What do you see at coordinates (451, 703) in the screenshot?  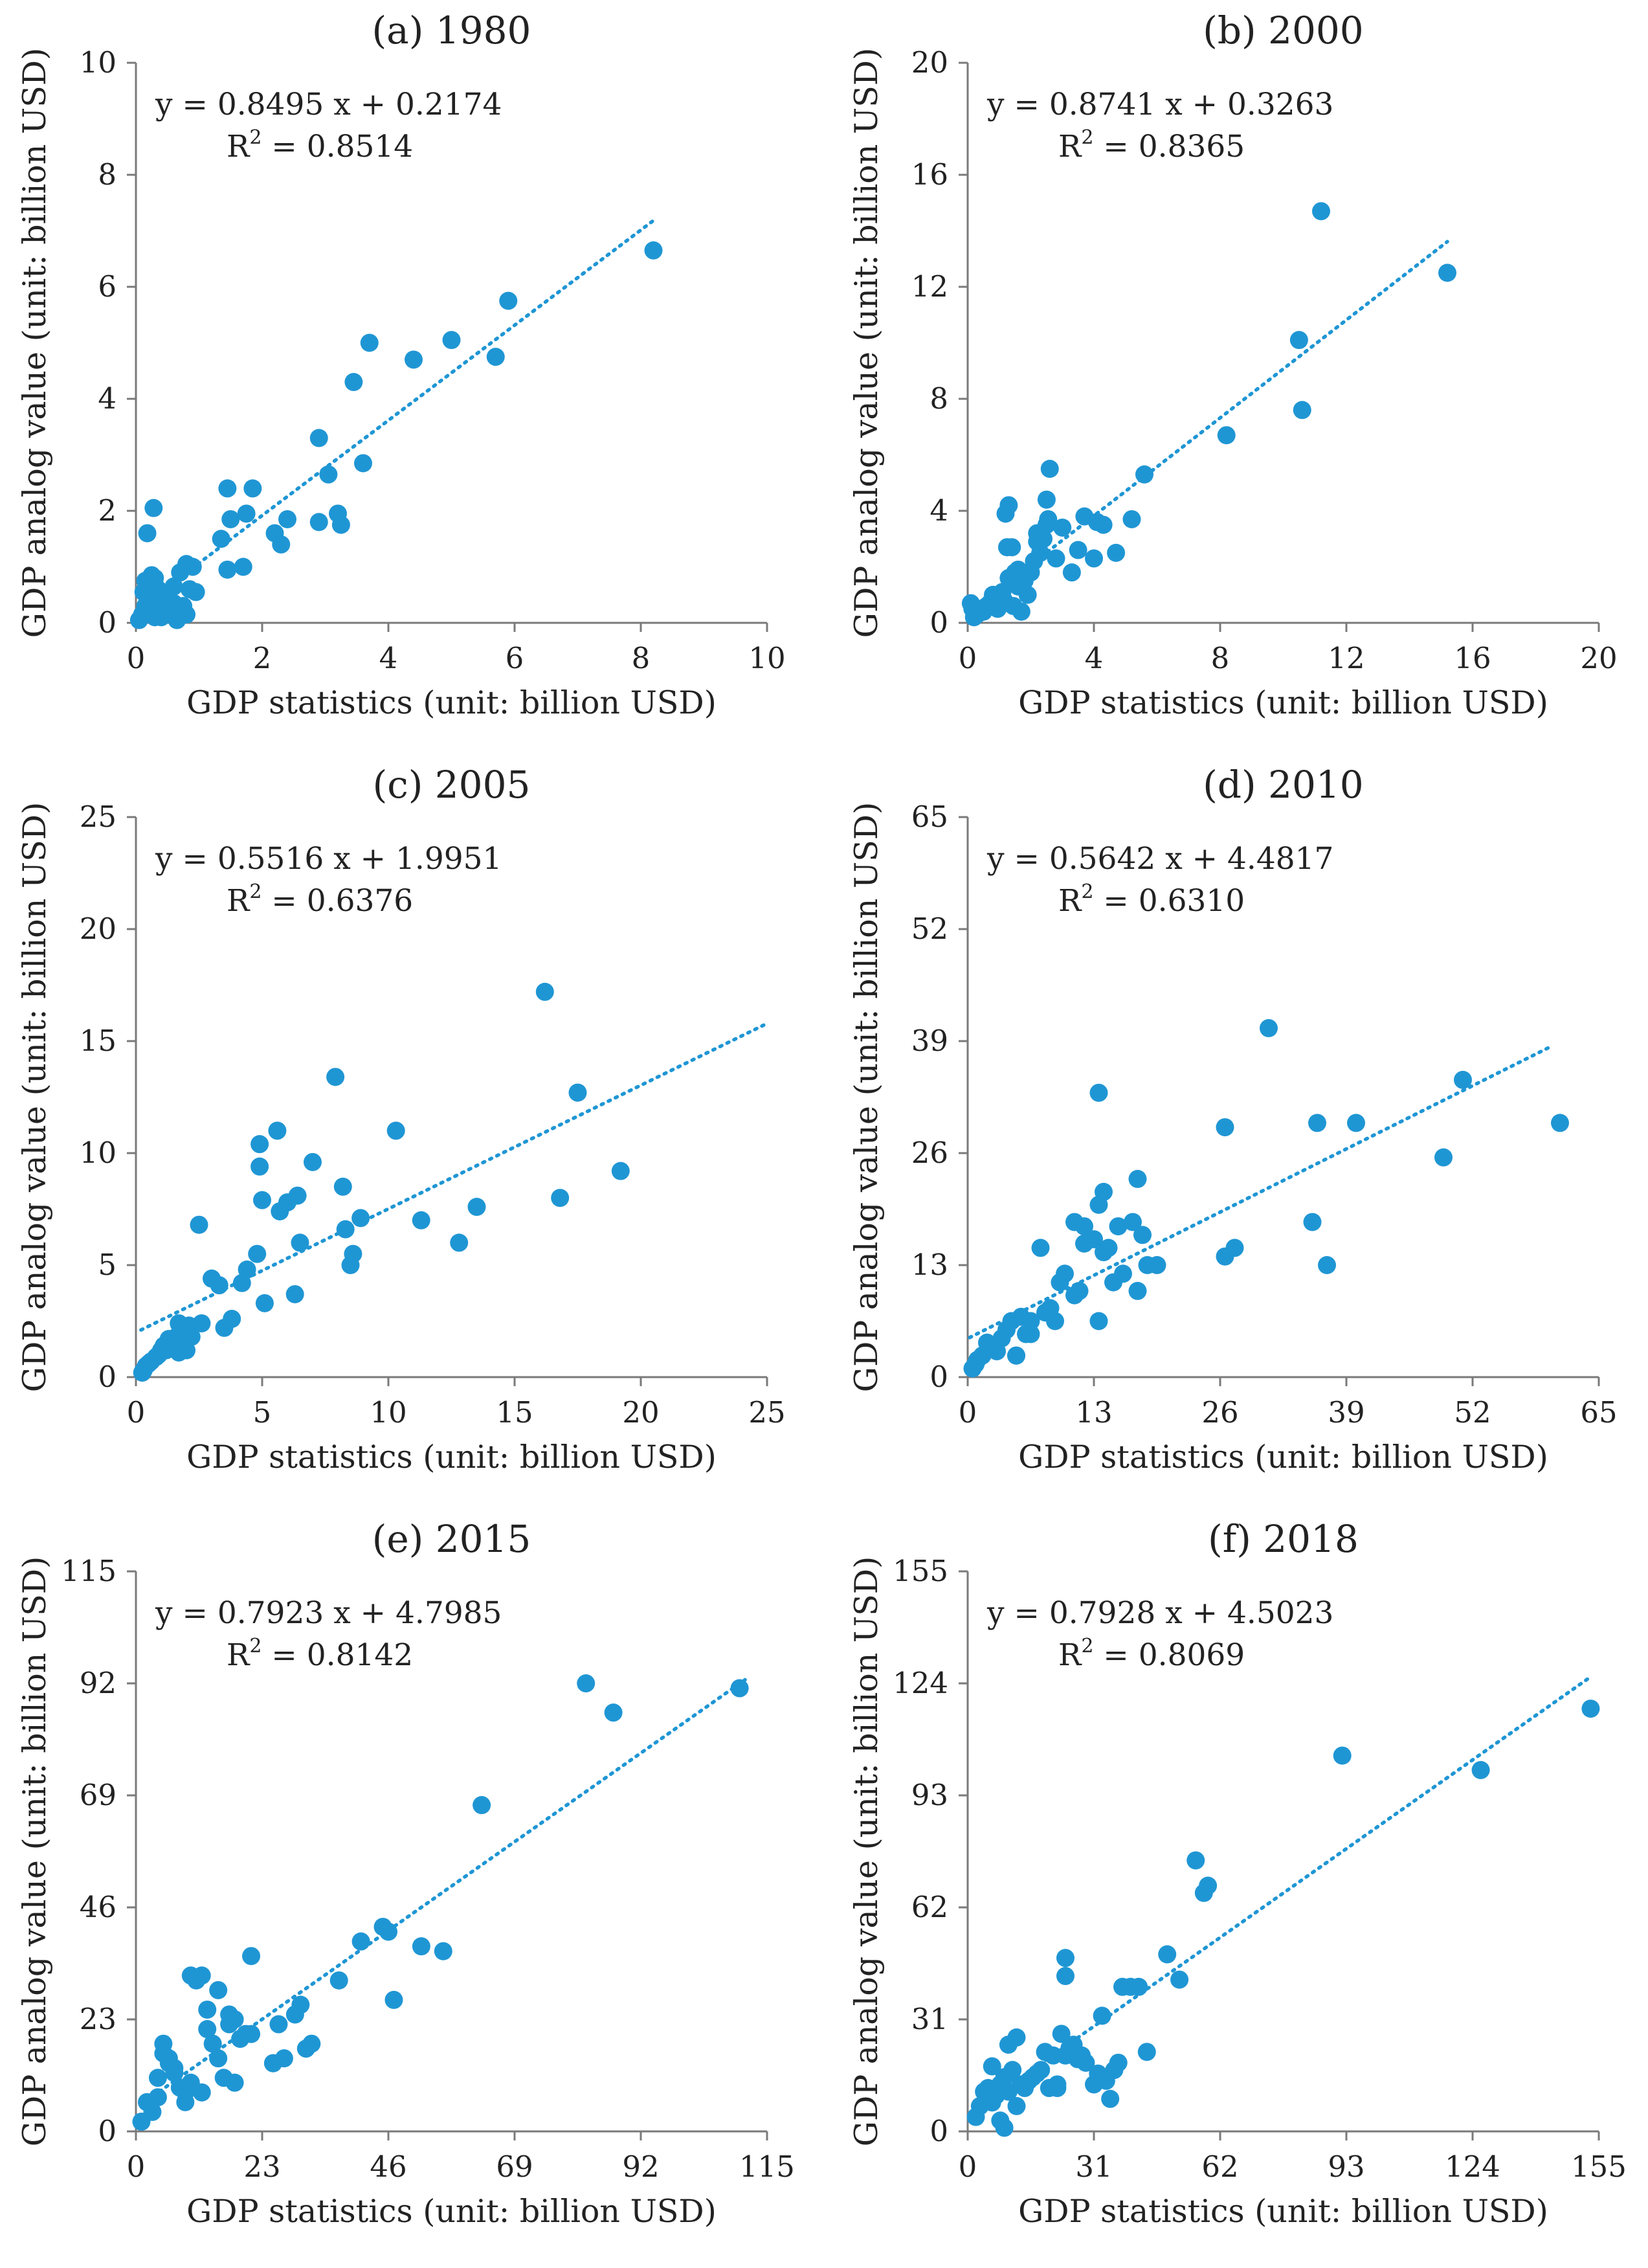 I see `chart-0-x-axis-label: GDP statistics (unit: billion USD)` at bounding box center [451, 703].